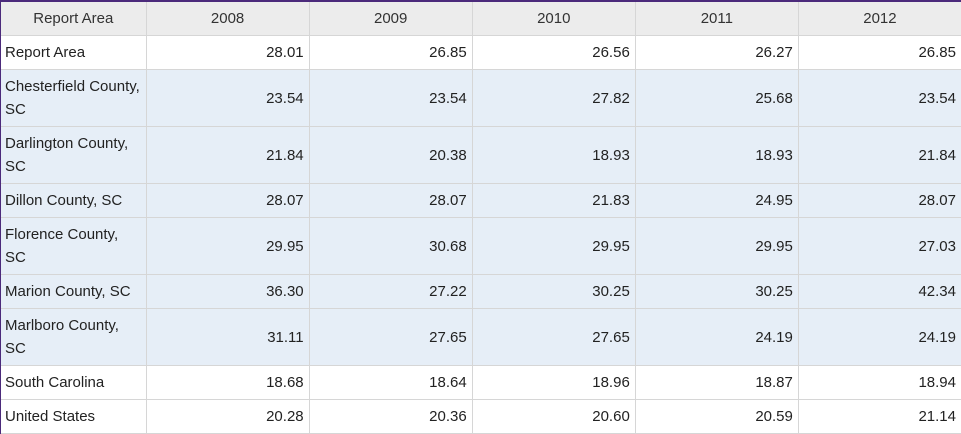 The image size is (961, 434). Describe the element at coordinates (717, 416) in the screenshot. I see `cell-value: 20.59` at that location.